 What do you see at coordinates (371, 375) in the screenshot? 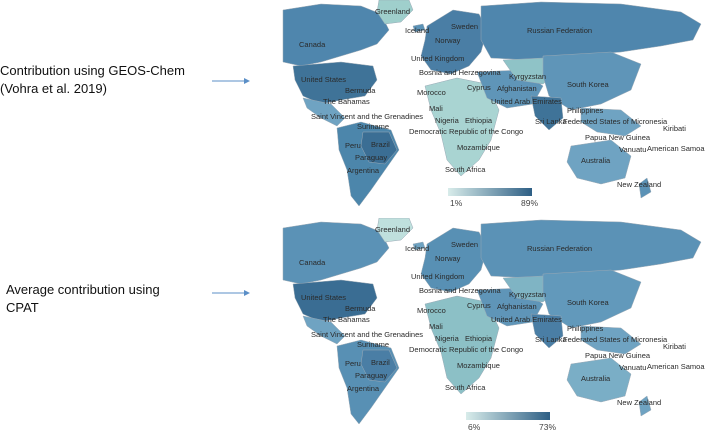
I see `place-label: Paraguay` at bounding box center [371, 375].